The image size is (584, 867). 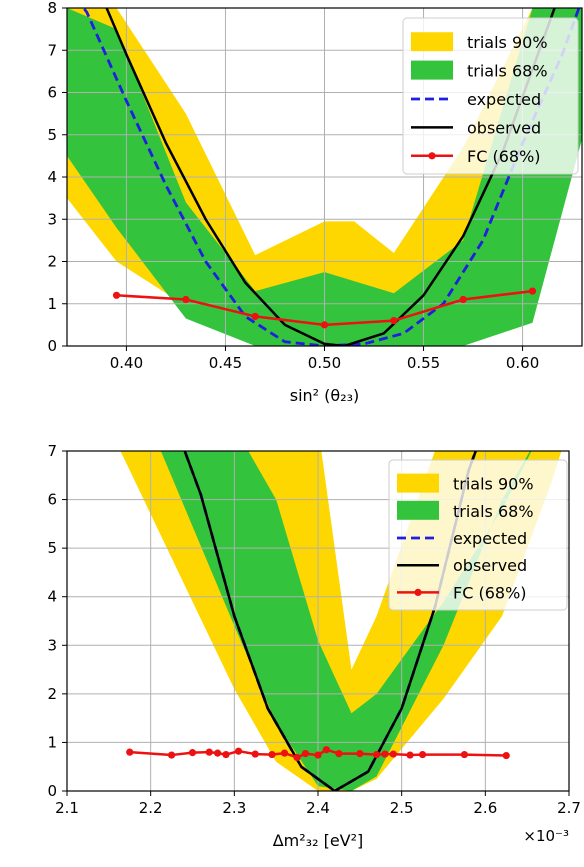 What do you see at coordinates (318, 808) in the screenshot?
I see `x-tick-label: 2.4` at bounding box center [318, 808].